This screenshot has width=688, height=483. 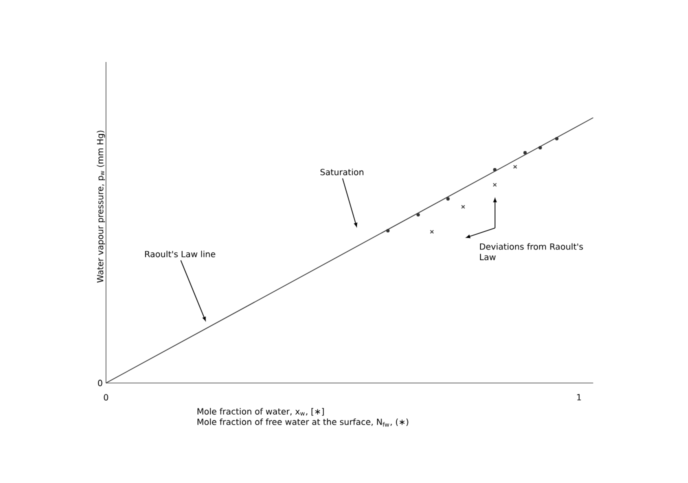 What do you see at coordinates (579, 397) in the screenshot?
I see `x-tick-label: 1` at bounding box center [579, 397].